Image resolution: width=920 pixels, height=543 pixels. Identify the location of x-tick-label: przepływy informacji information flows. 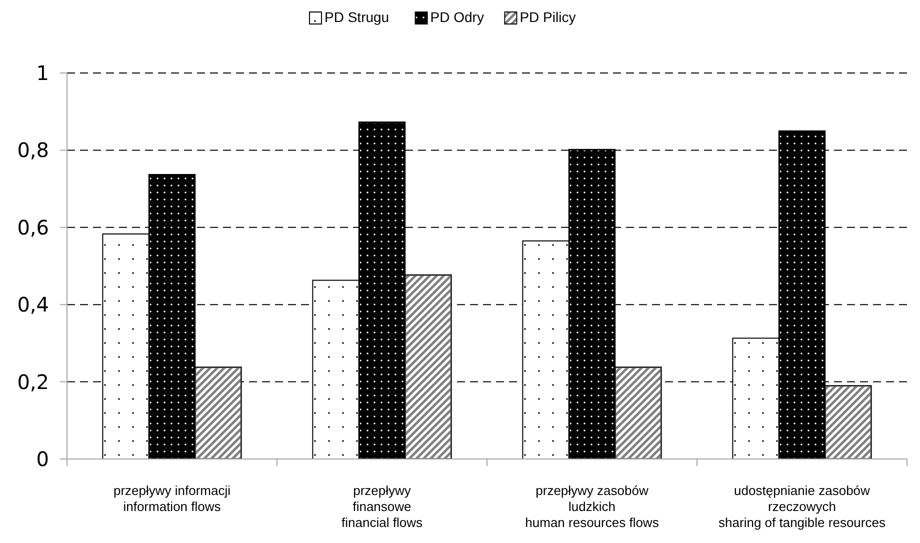
(172, 498).